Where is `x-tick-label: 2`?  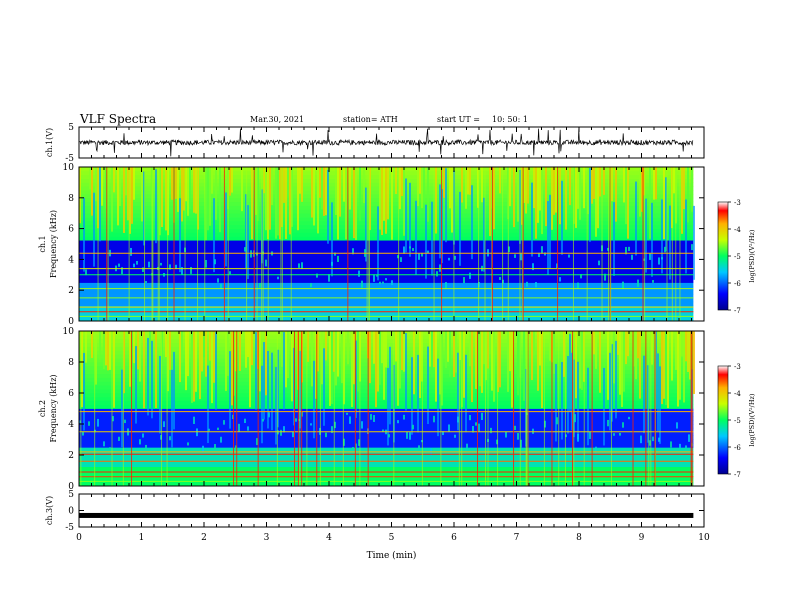
x-tick-label: 2 is located at coordinates (204, 538).